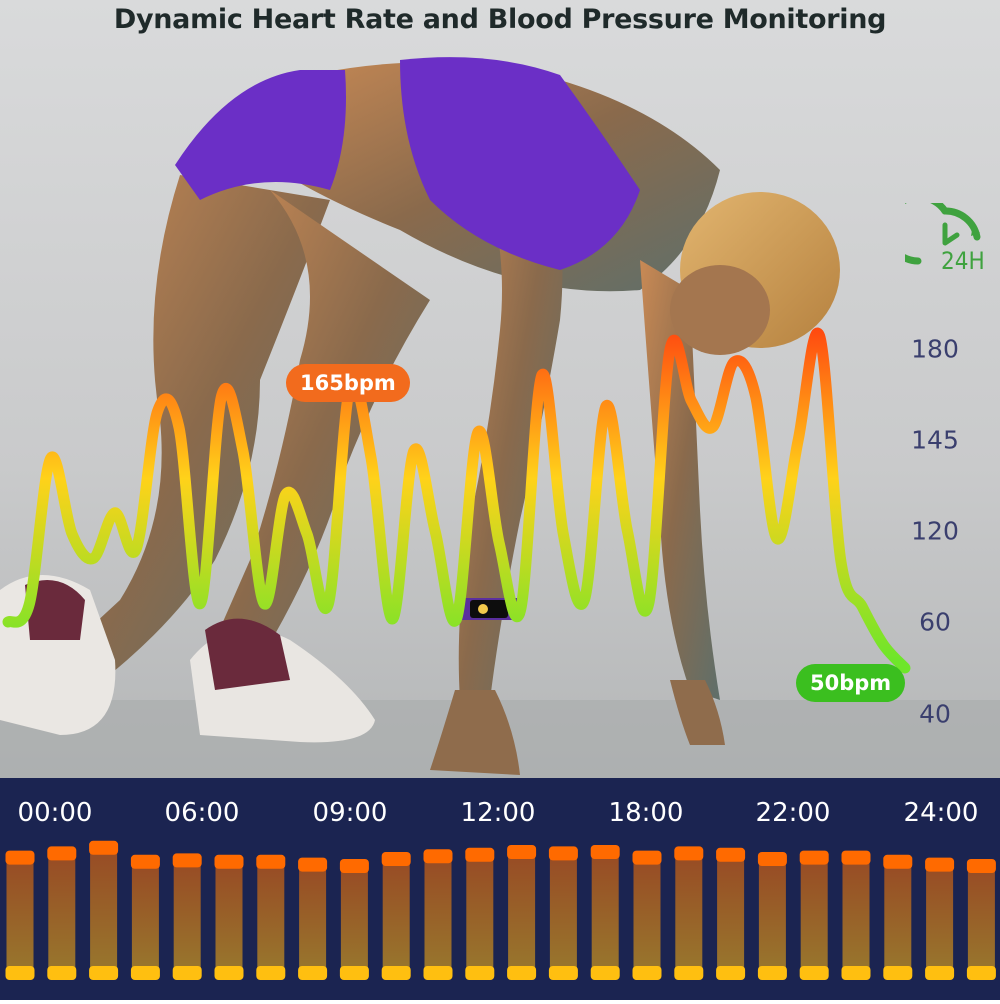 This screenshot has height=1004, width=1000. What do you see at coordinates (498, 813) in the screenshot?
I see `x-tick-label: 12:00` at bounding box center [498, 813].